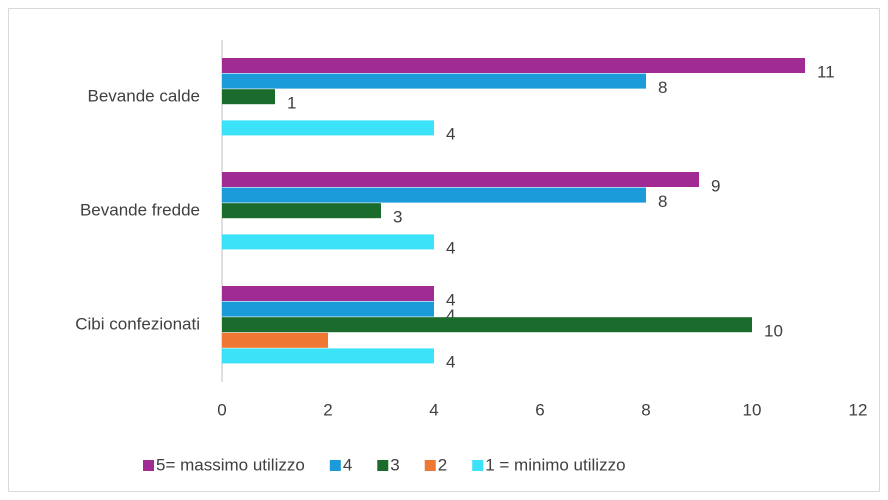 Image resolution: width=888 pixels, height=500 pixels. Describe the element at coordinates (826, 71) in the screenshot. I see `data-label: 11` at that location.